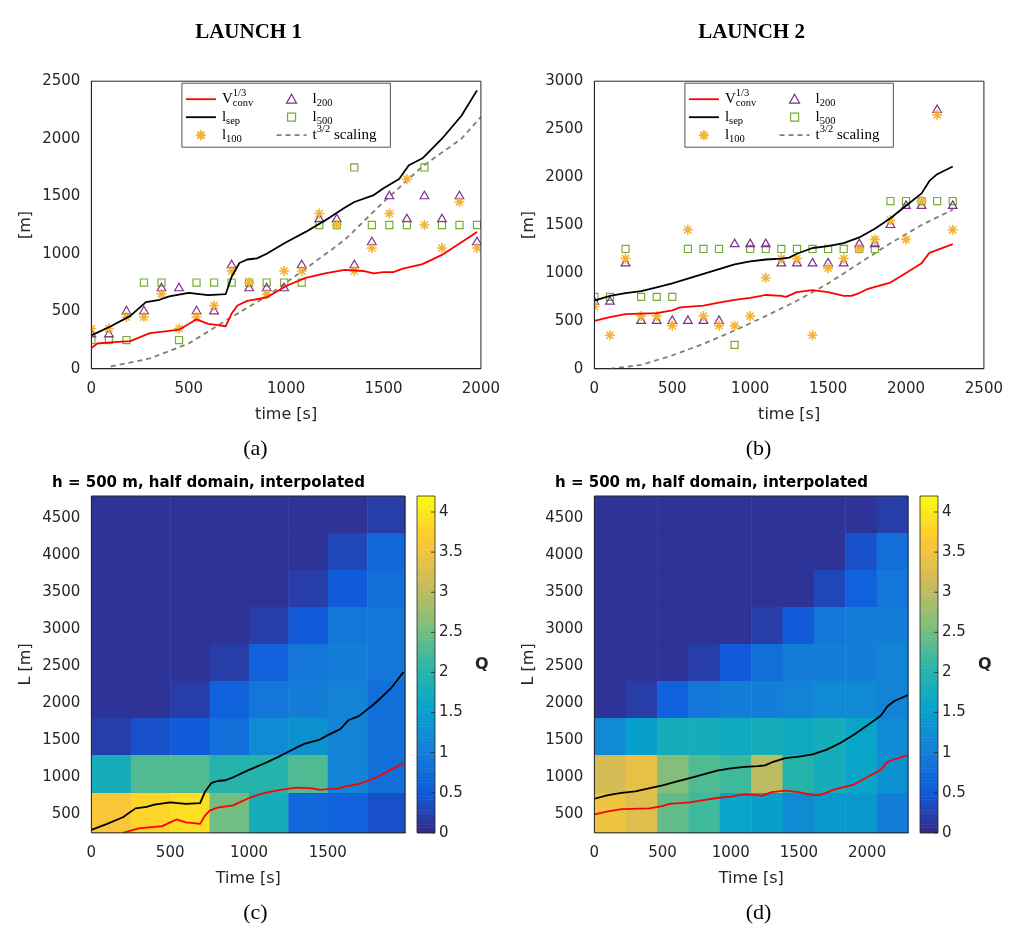 Image resolution: width=1014 pixels, height=948 pixels. What do you see at coordinates (61, 195) in the screenshot?
I see `y-tick-label: 1500` at bounding box center [61, 195].